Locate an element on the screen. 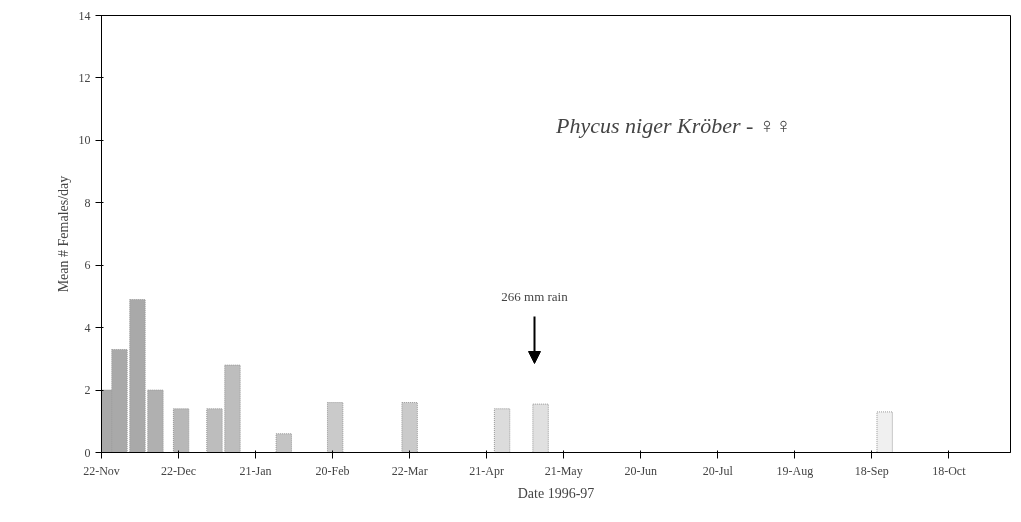 The height and width of the screenshot is (522, 1021). x-tick-label: 22-Nov is located at coordinates (101, 470).